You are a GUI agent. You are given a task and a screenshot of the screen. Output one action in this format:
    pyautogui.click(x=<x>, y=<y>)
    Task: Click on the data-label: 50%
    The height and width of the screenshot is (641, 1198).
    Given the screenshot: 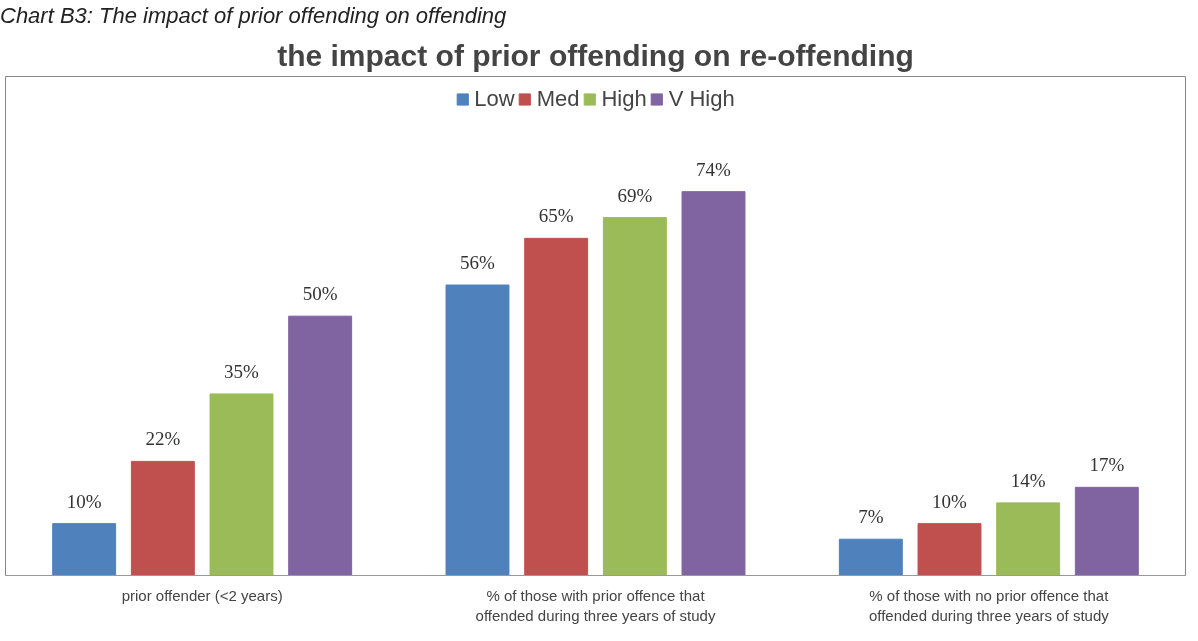 What is the action you would take?
    pyautogui.click(x=320, y=294)
    